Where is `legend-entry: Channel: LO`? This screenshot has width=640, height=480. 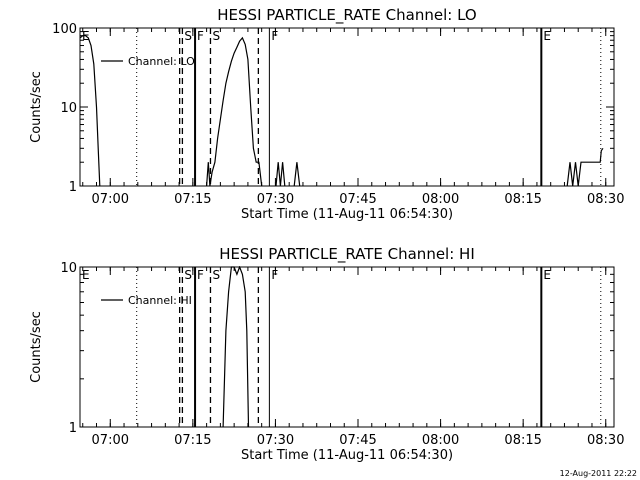
legend-entry: Channel: LO is located at coordinates (161, 61).